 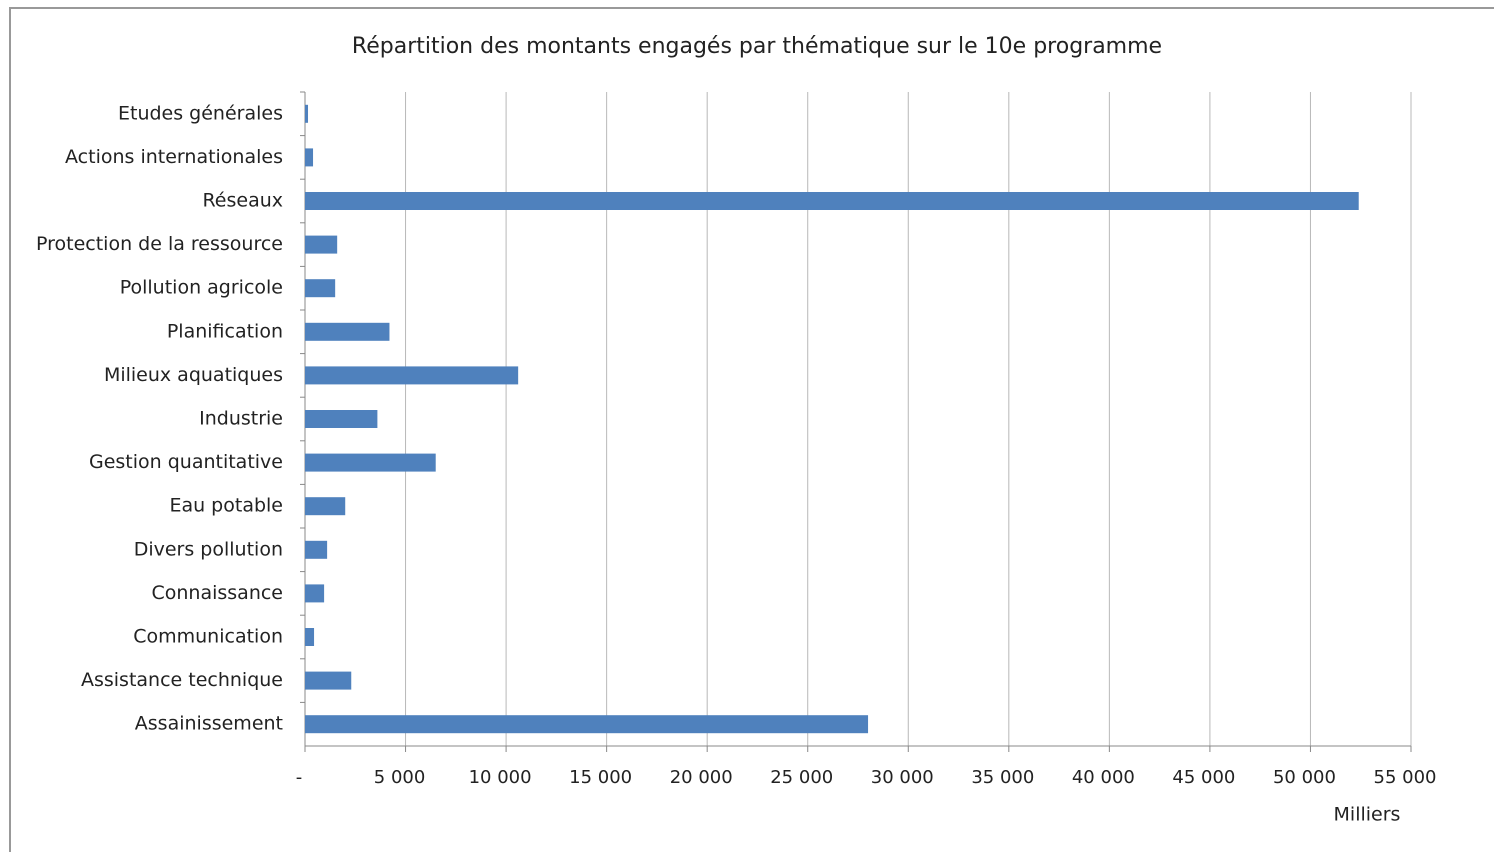 I want to click on x-tick-label: 15 000, so click(x=600, y=777).